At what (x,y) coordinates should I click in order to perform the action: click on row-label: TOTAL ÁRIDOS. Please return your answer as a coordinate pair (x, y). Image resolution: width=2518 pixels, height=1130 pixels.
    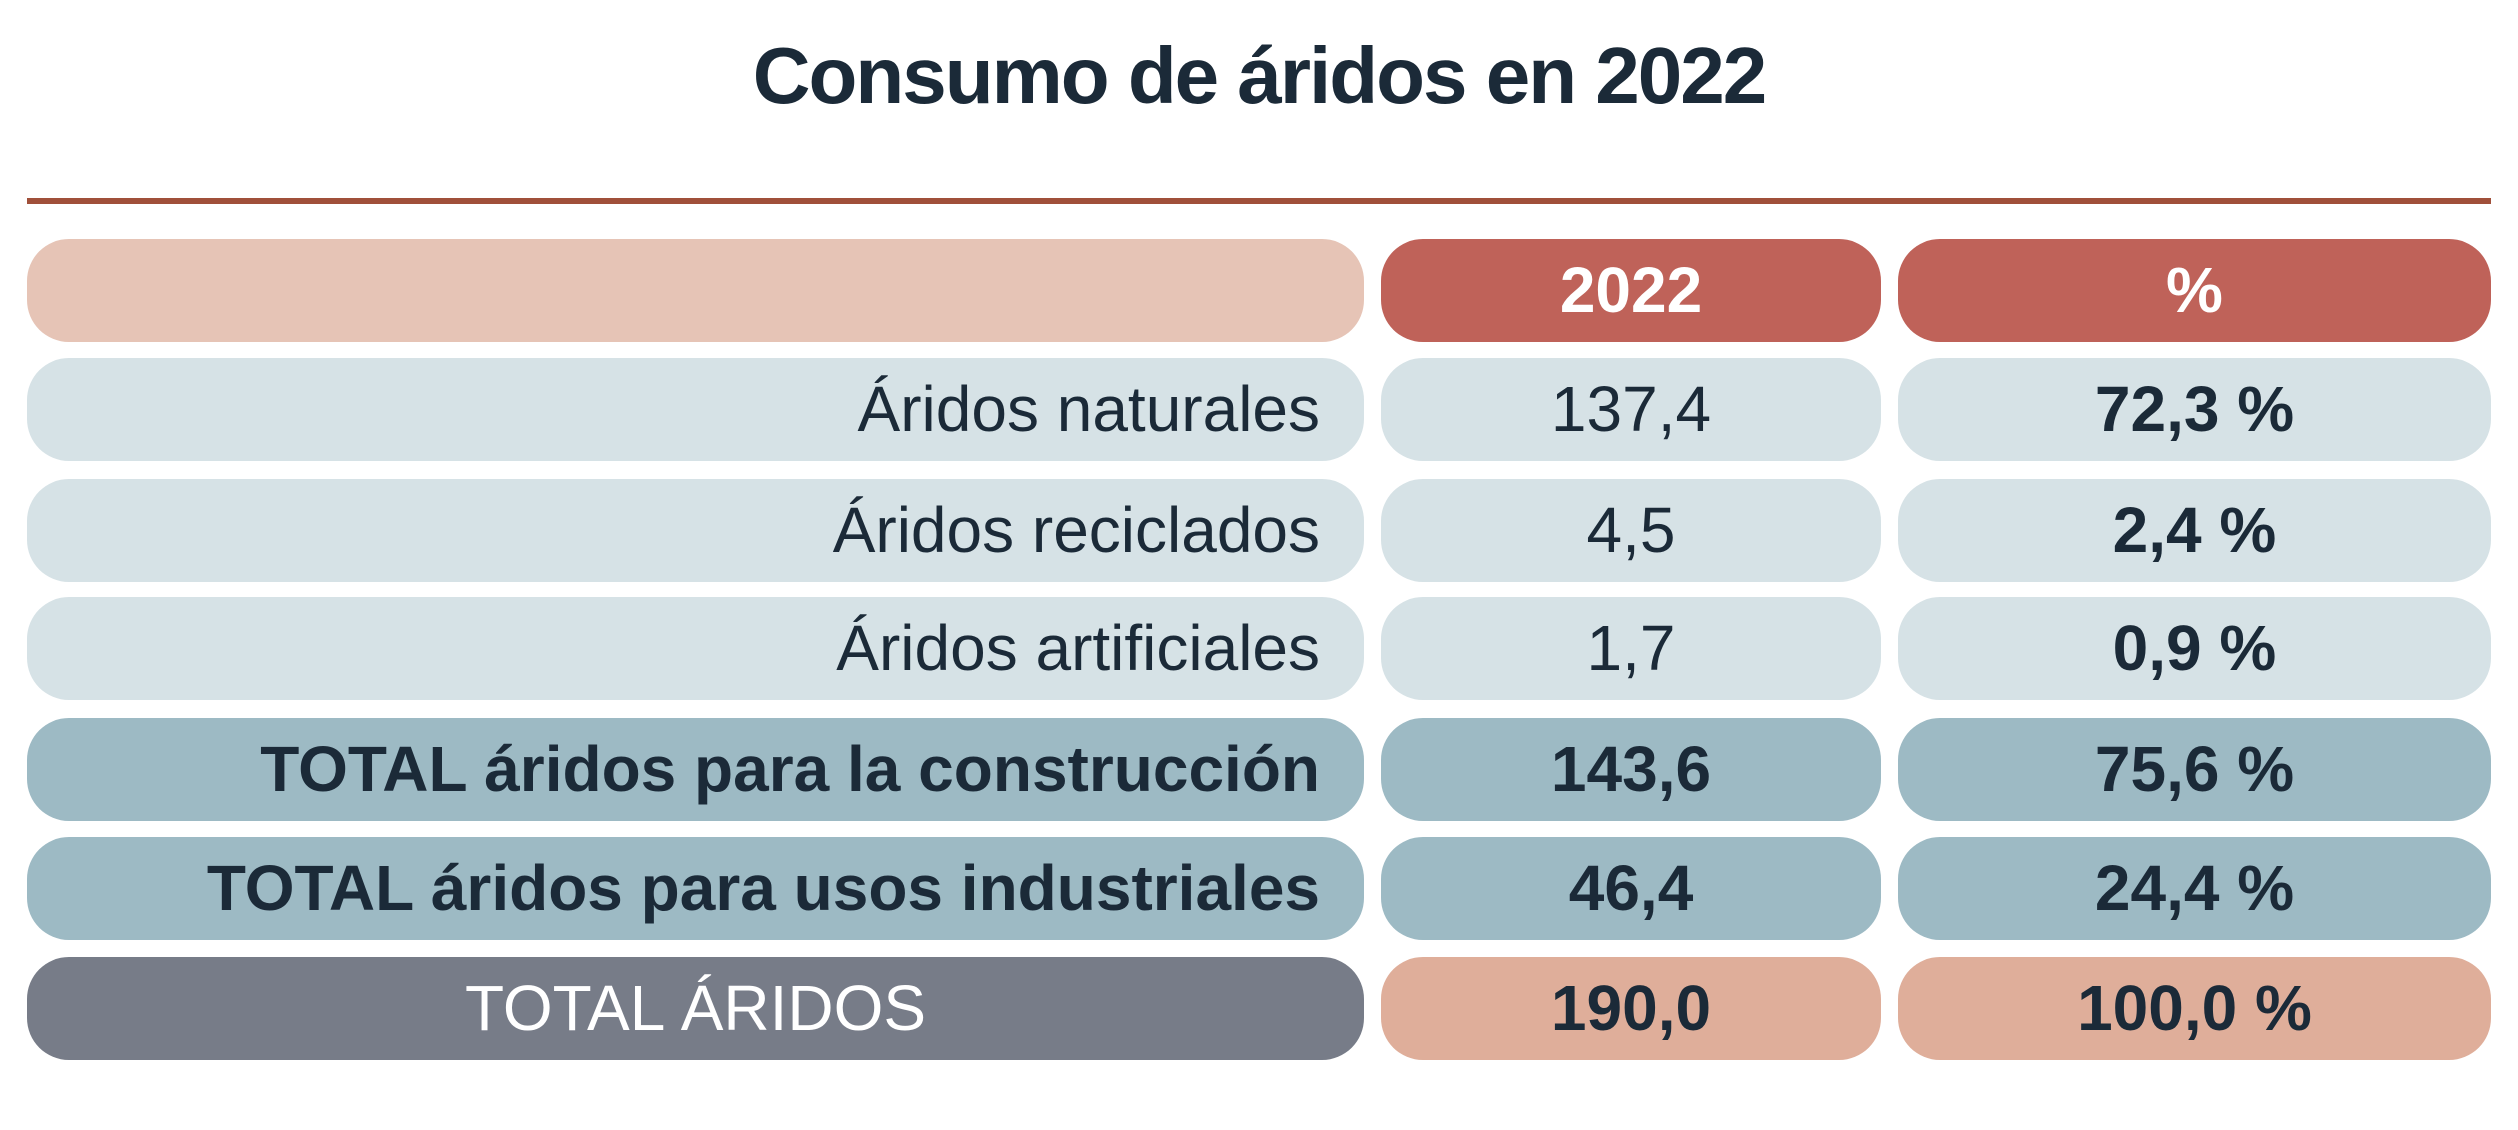
    Looking at the image, I should click on (695, 1008).